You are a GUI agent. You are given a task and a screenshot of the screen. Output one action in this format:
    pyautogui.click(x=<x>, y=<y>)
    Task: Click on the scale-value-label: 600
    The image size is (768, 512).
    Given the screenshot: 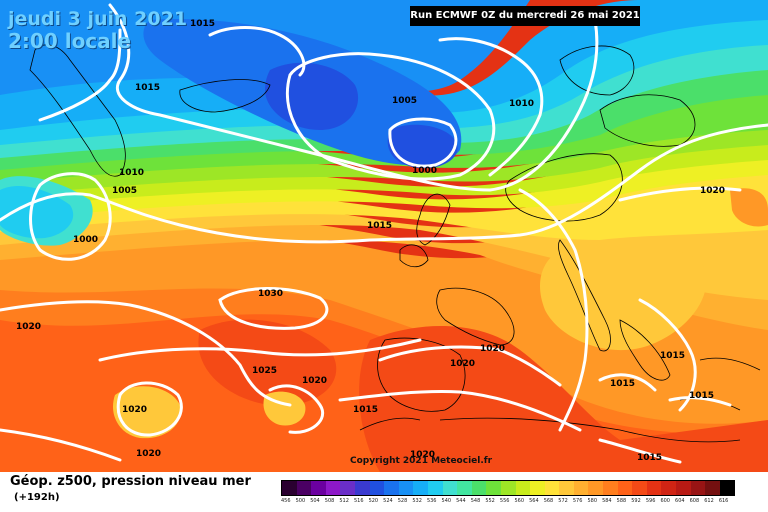 What is the action you would take?
    pyautogui.click(x=665, y=501)
    